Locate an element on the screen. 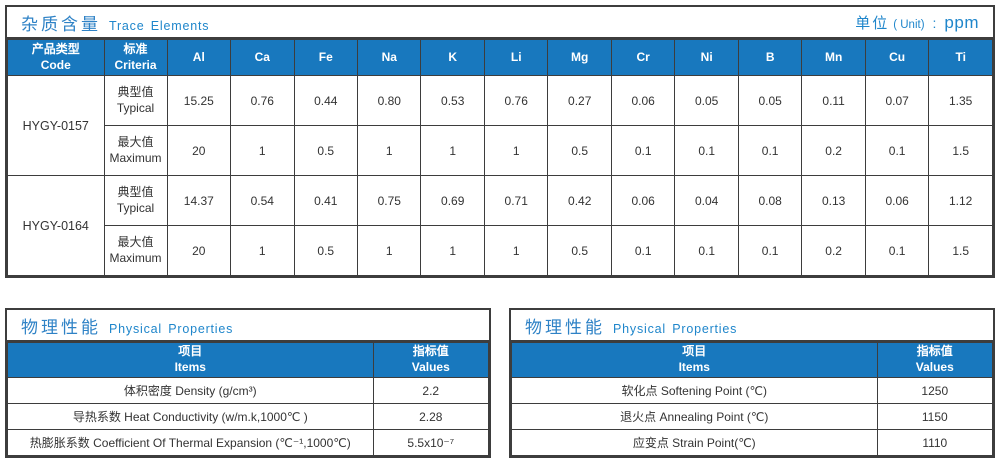 The height and width of the screenshot is (461, 1000). property-item-cell: 退火点 Annealing Point (℃) is located at coordinates (694, 416).